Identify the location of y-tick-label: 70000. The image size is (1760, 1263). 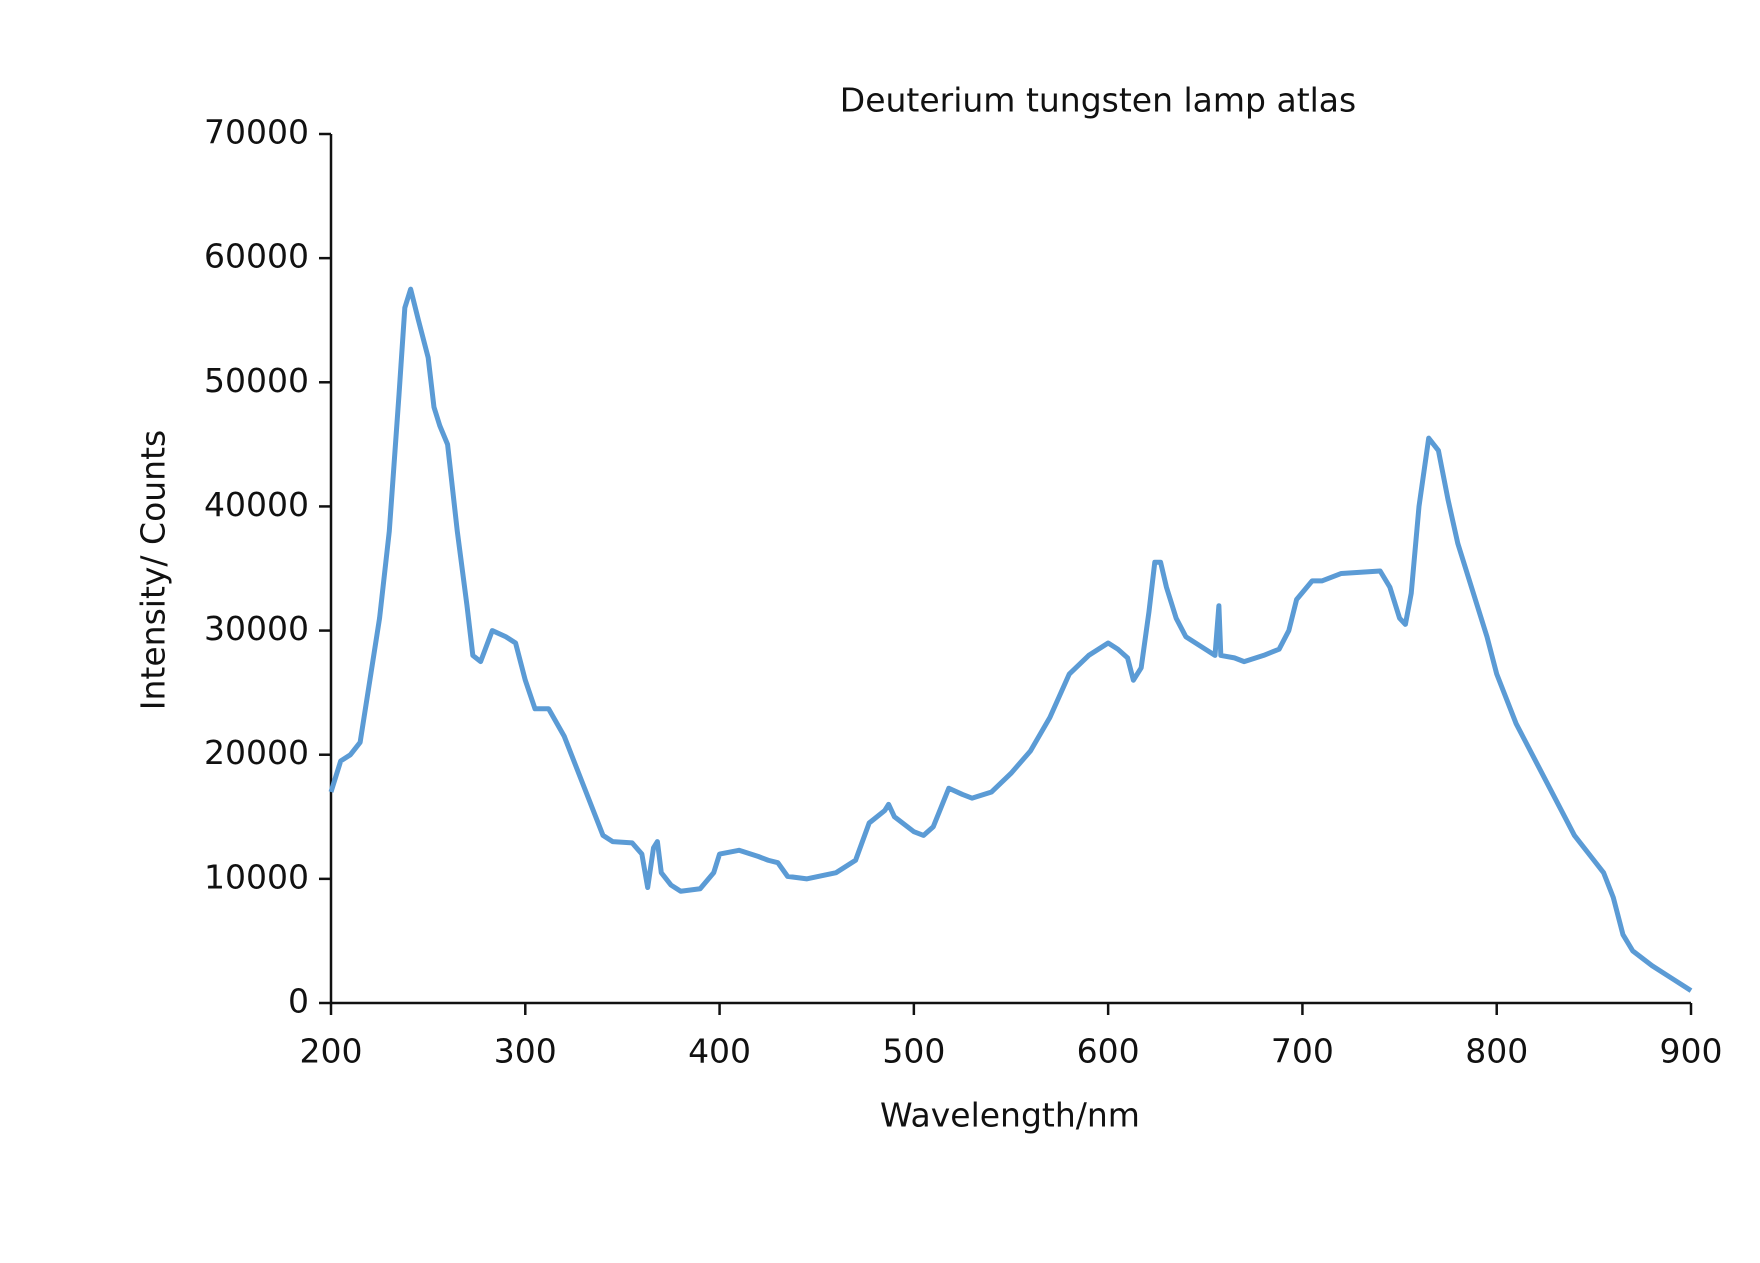
(256, 132).